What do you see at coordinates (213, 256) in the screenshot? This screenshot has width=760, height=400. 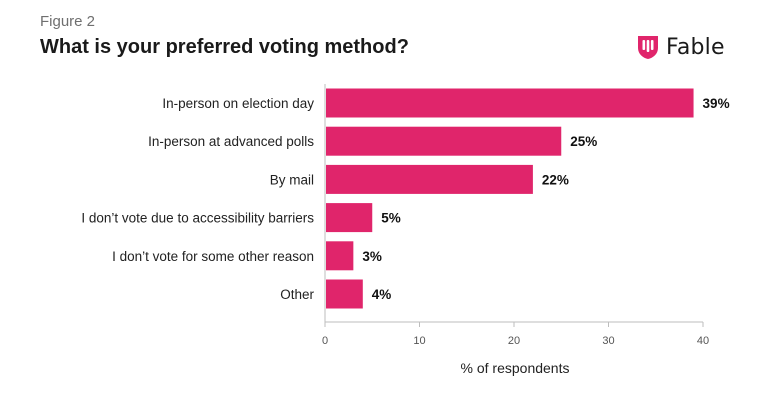 I see `category-label: I don’t vote for some other reason` at bounding box center [213, 256].